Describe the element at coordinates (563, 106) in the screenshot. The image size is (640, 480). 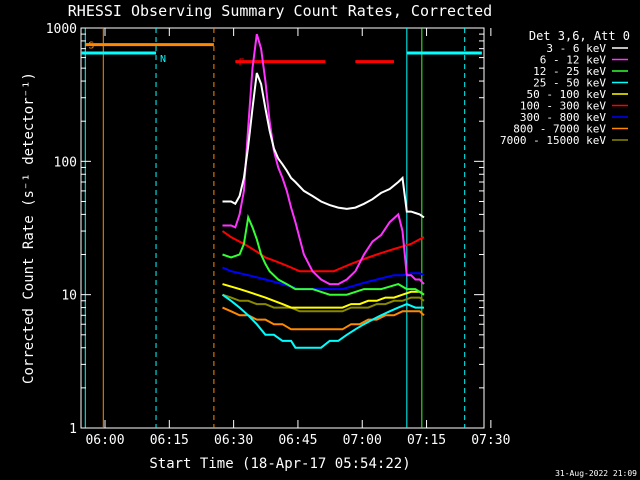
I see `legend-label-5: 100 - 300 keV` at that location.